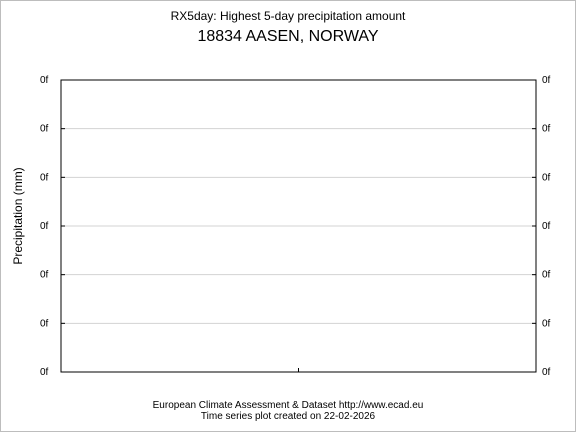 The height and width of the screenshot is (432, 576). I want to click on y-tick-labels-left: 0f 0f 0f 0f 0f 0f 0f, so click(44, 226).